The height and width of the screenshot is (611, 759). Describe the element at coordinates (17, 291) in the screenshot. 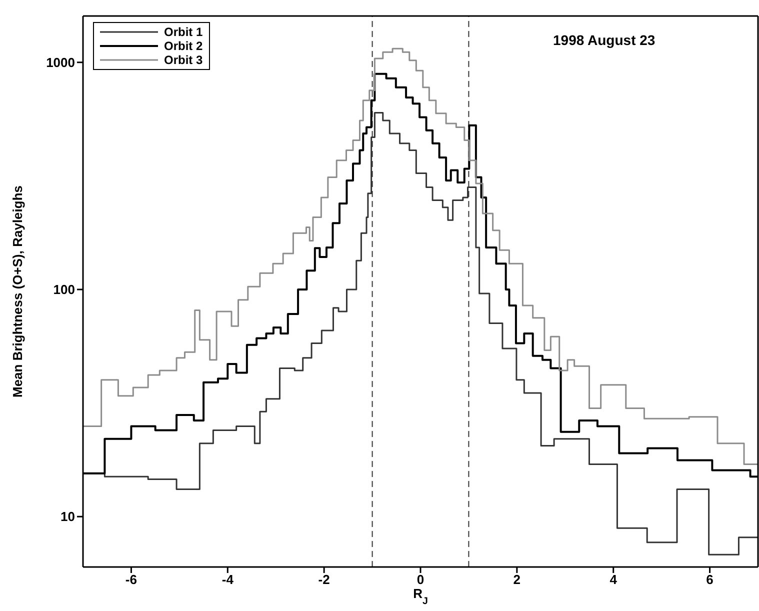

I see `y-axis-title: Mean Brightness (O+S), Rayleighs` at that location.